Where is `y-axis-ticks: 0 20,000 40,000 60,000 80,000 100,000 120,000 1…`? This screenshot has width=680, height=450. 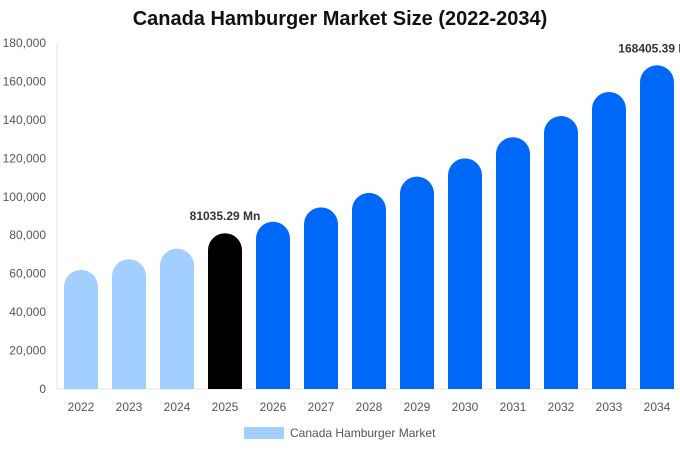 y-axis-ticks: 0 20,000 40,000 60,000 80,000 100,000 120,000 1… is located at coordinates (25, 216).